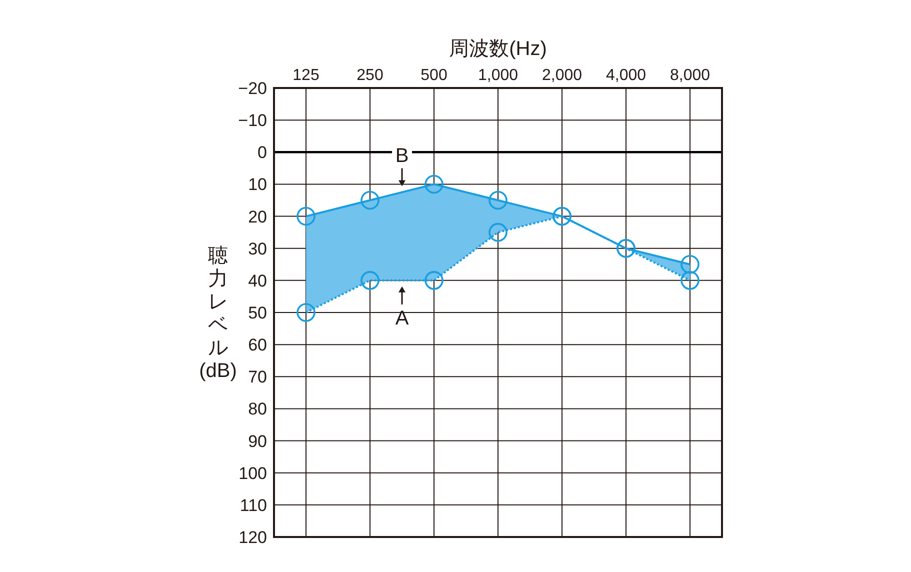  I want to click on x-axis-title: 周波数(Hz), so click(498, 49).